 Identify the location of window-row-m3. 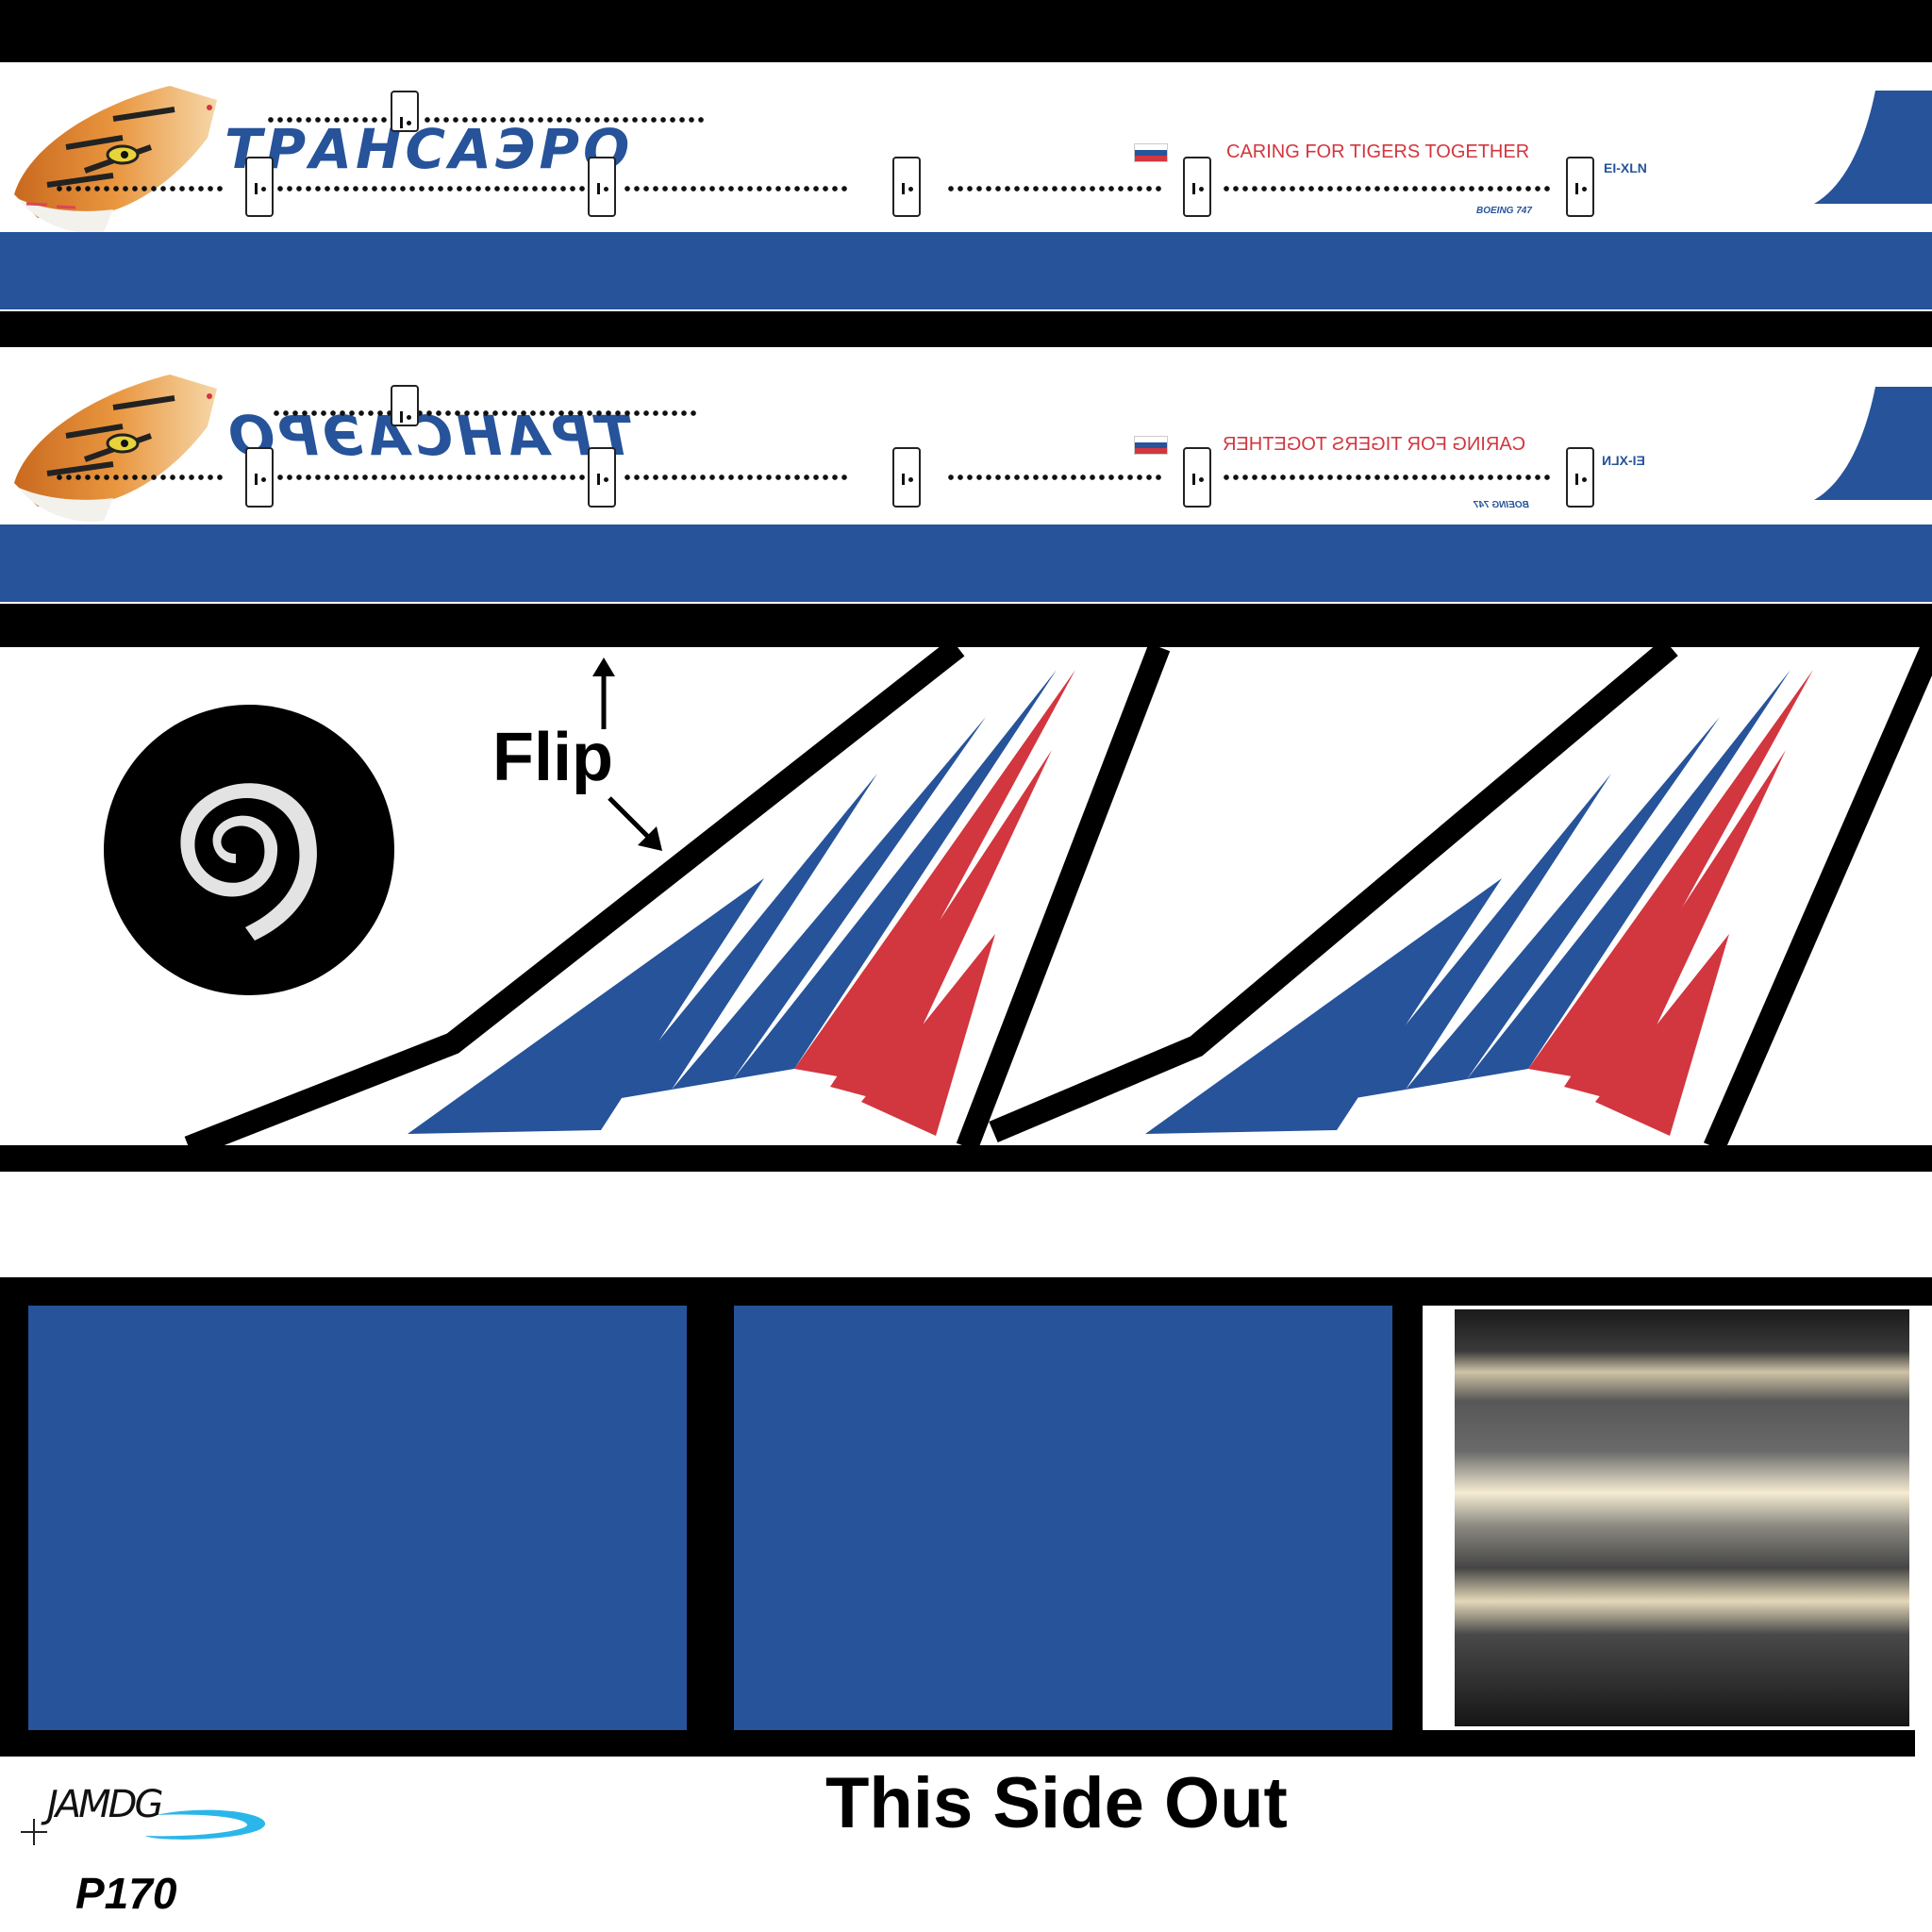
(736, 478).